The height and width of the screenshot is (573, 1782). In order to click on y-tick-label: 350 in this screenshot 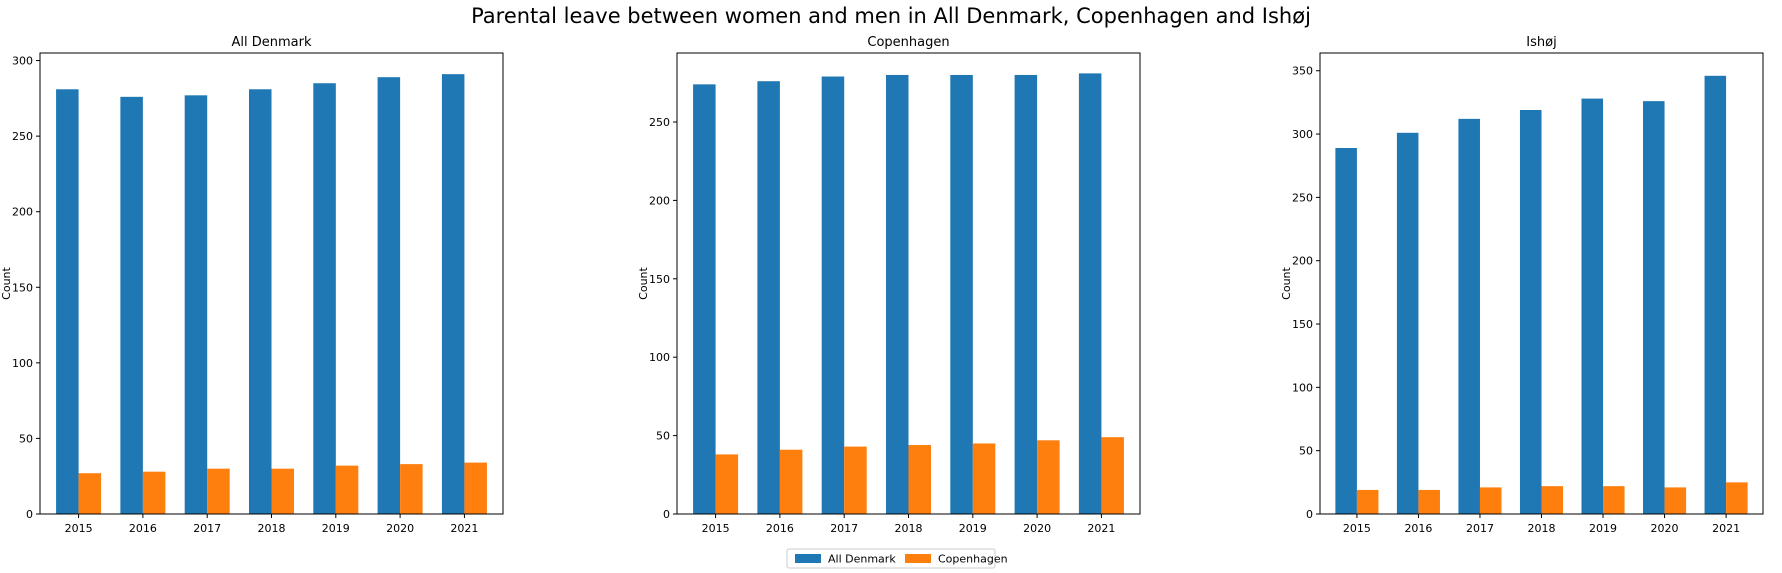, I will do `click(1302, 71)`.